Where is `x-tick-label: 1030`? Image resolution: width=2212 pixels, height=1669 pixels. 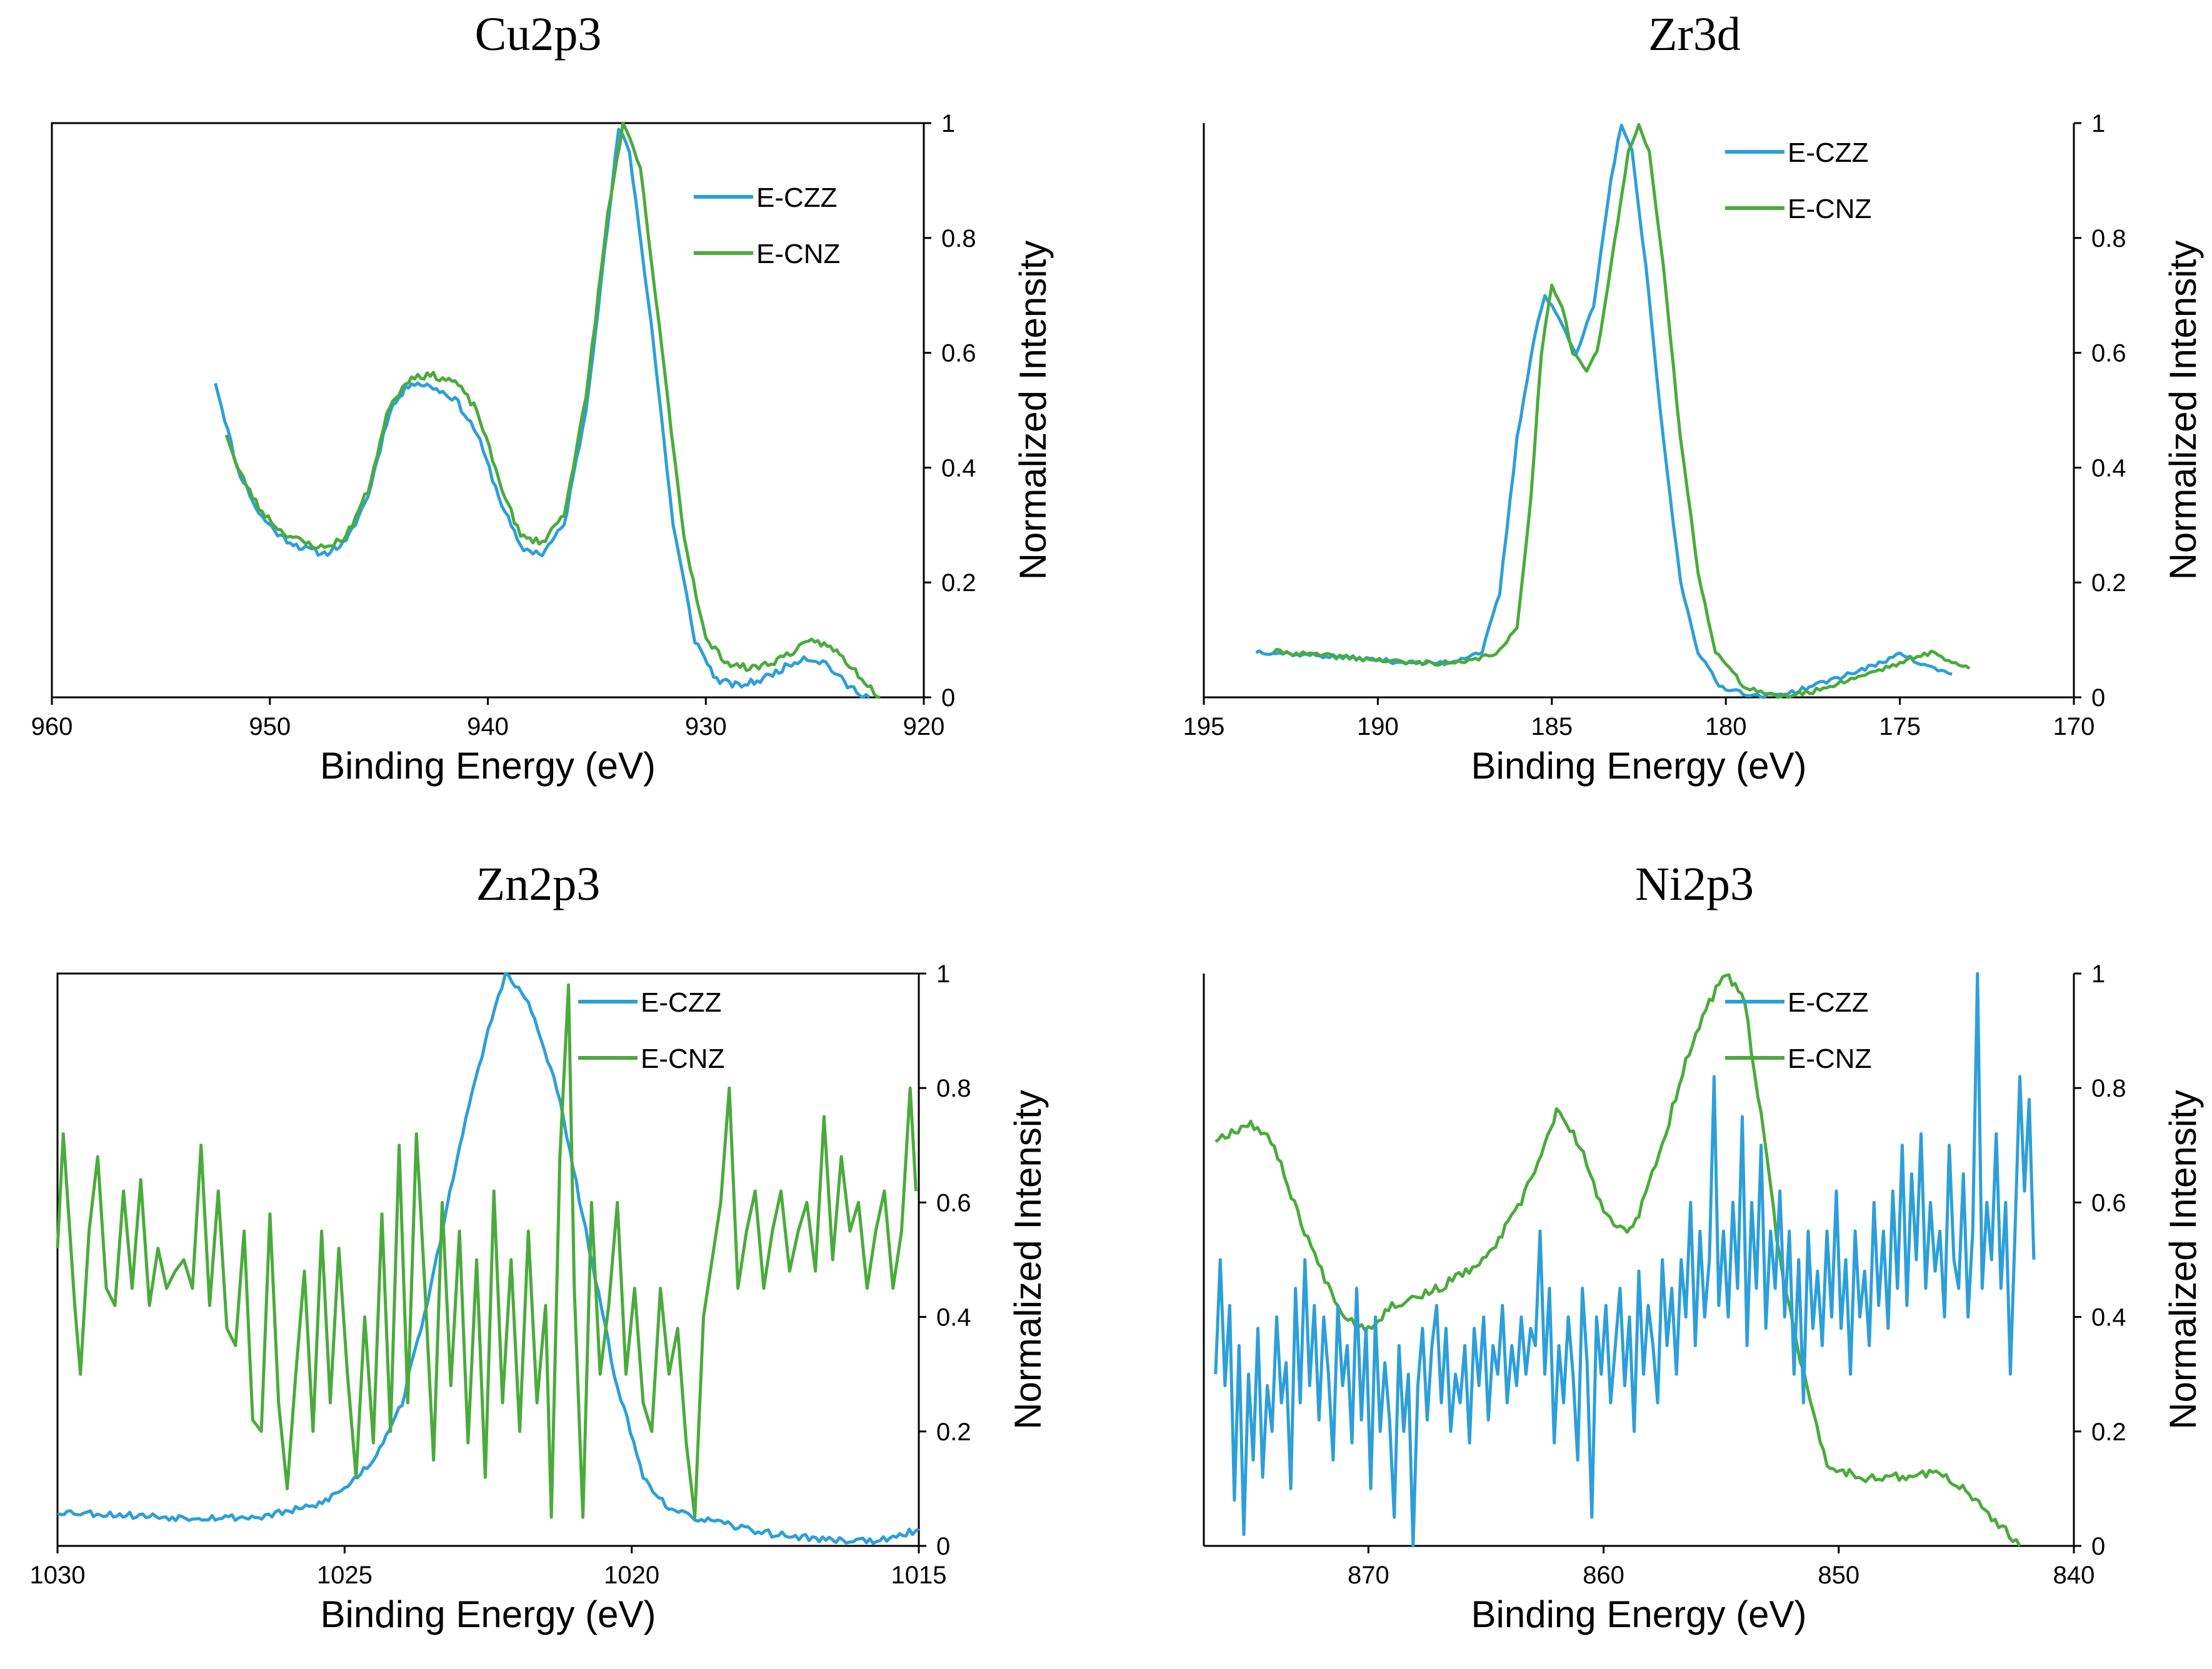
x-tick-label: 1030 is located at coordinates (58, 1575).